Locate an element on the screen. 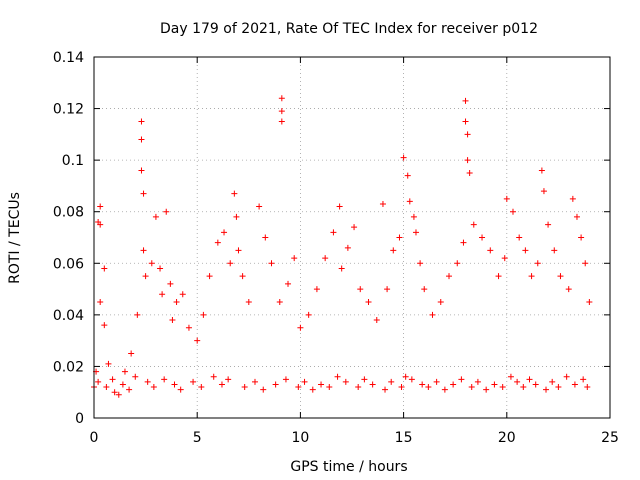  y-tick-label: 0.1 is located at coordinates (73, 161).